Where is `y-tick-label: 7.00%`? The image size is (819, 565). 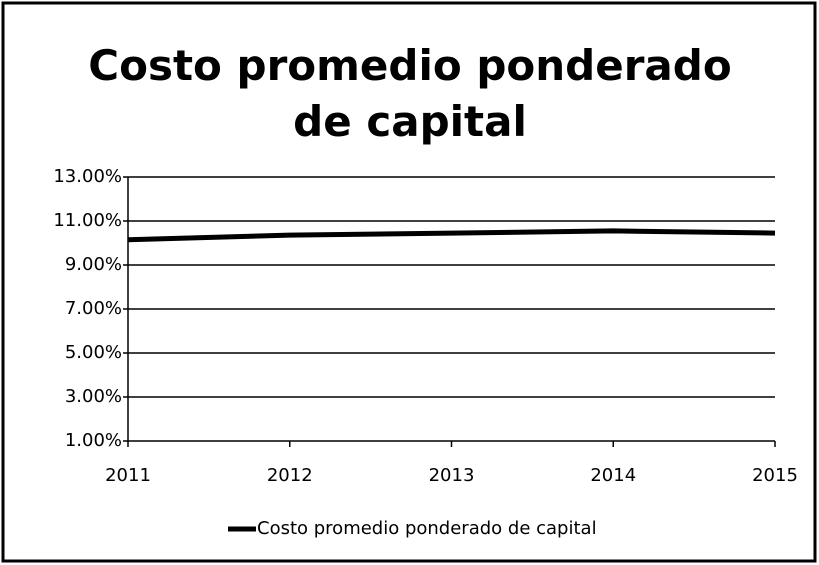
y-tick-label: 7.00% is located at coordinates (93, 308).